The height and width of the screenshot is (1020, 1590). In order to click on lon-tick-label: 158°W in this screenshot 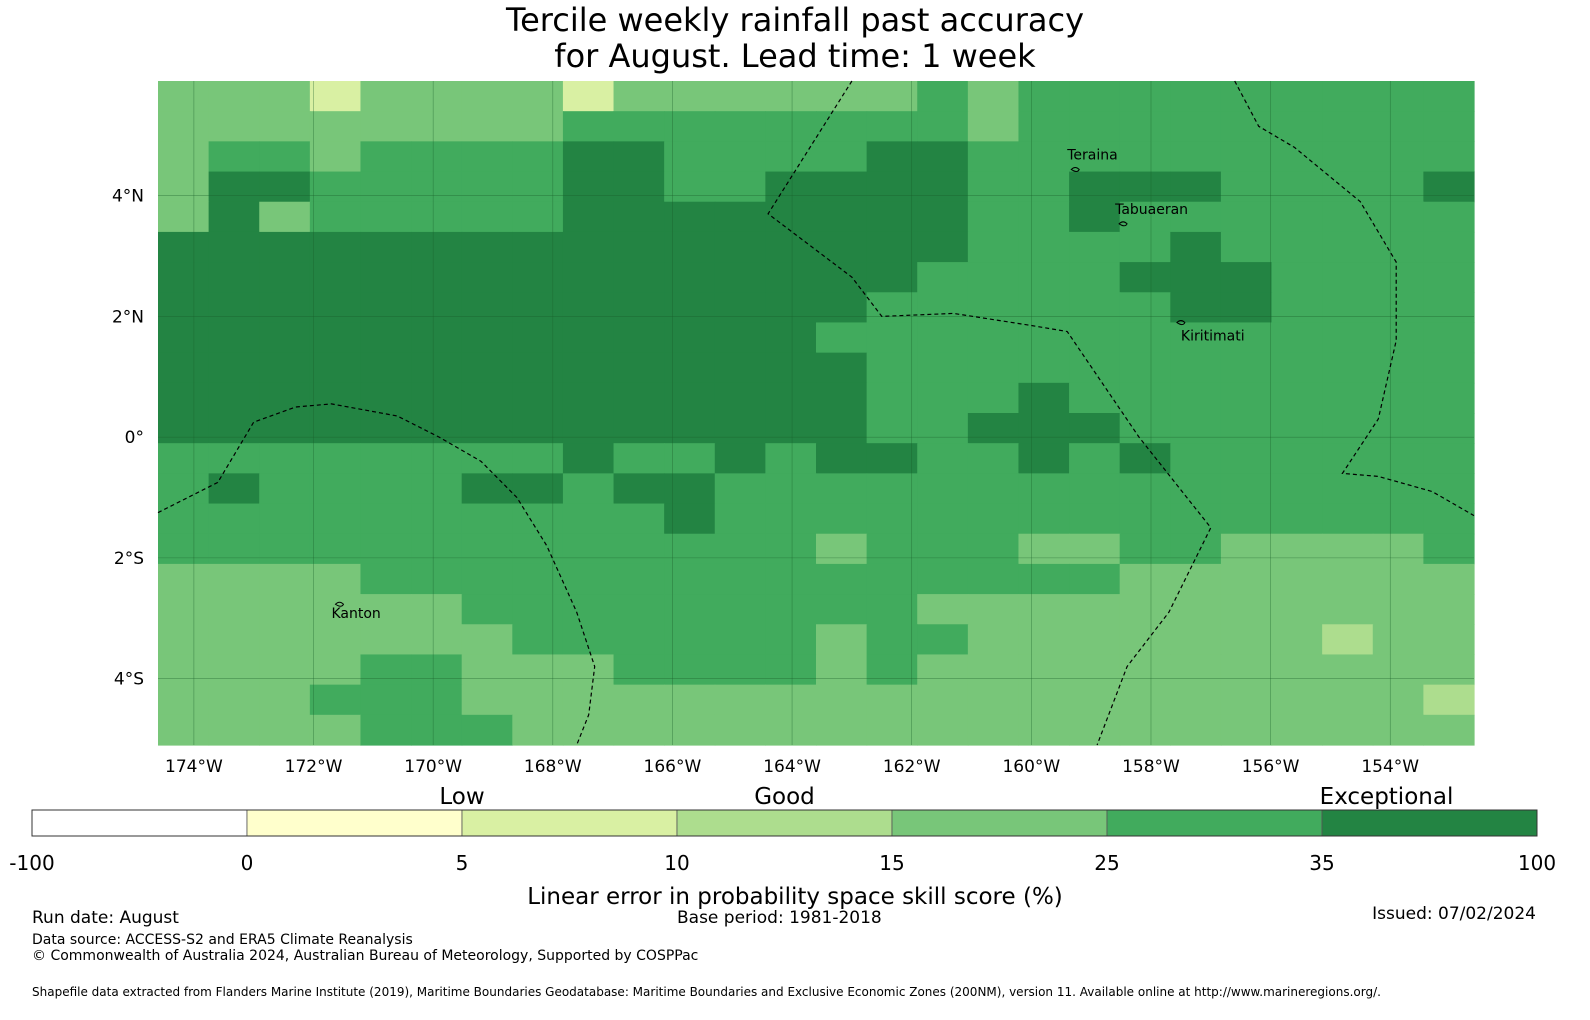, I will do `click(1151, 767)`.